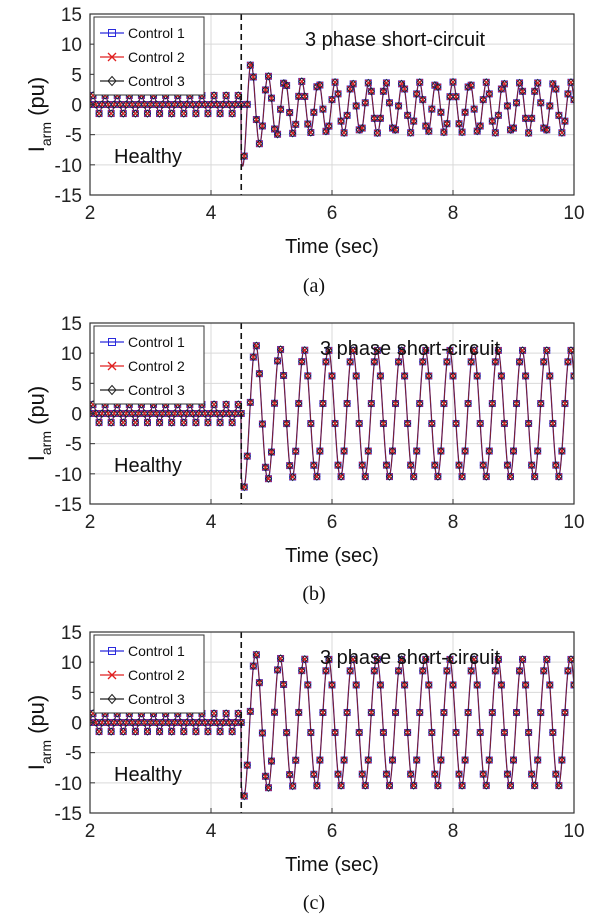  Describe the element at coordinates (46, 134) in the screenshot. I see `y-axis-label-sub: arm` at that location.